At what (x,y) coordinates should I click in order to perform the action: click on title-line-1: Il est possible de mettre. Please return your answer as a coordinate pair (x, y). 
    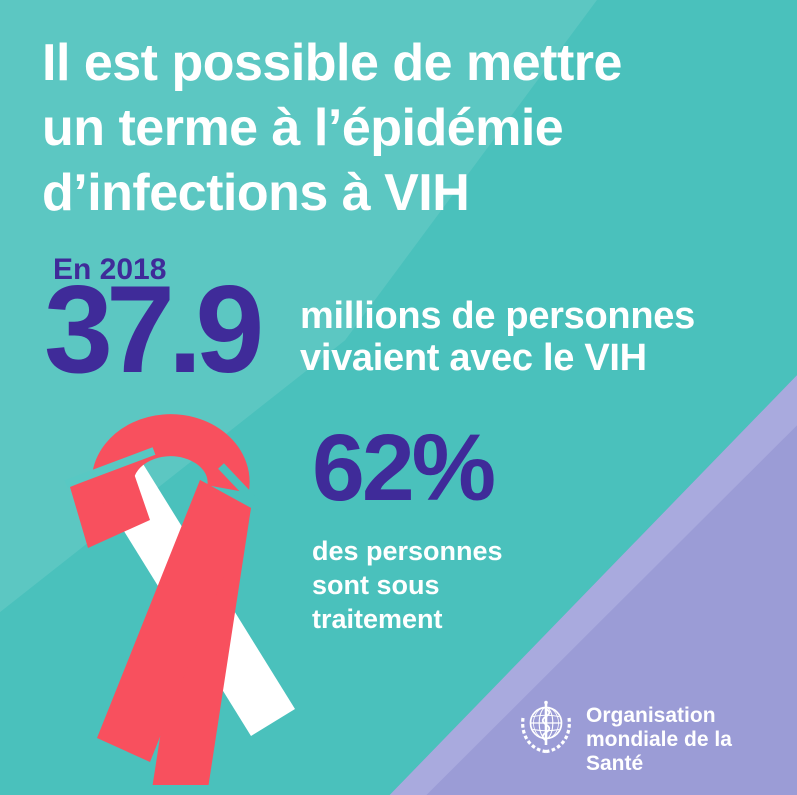
    Looking at the image, I should click on (332, 63).